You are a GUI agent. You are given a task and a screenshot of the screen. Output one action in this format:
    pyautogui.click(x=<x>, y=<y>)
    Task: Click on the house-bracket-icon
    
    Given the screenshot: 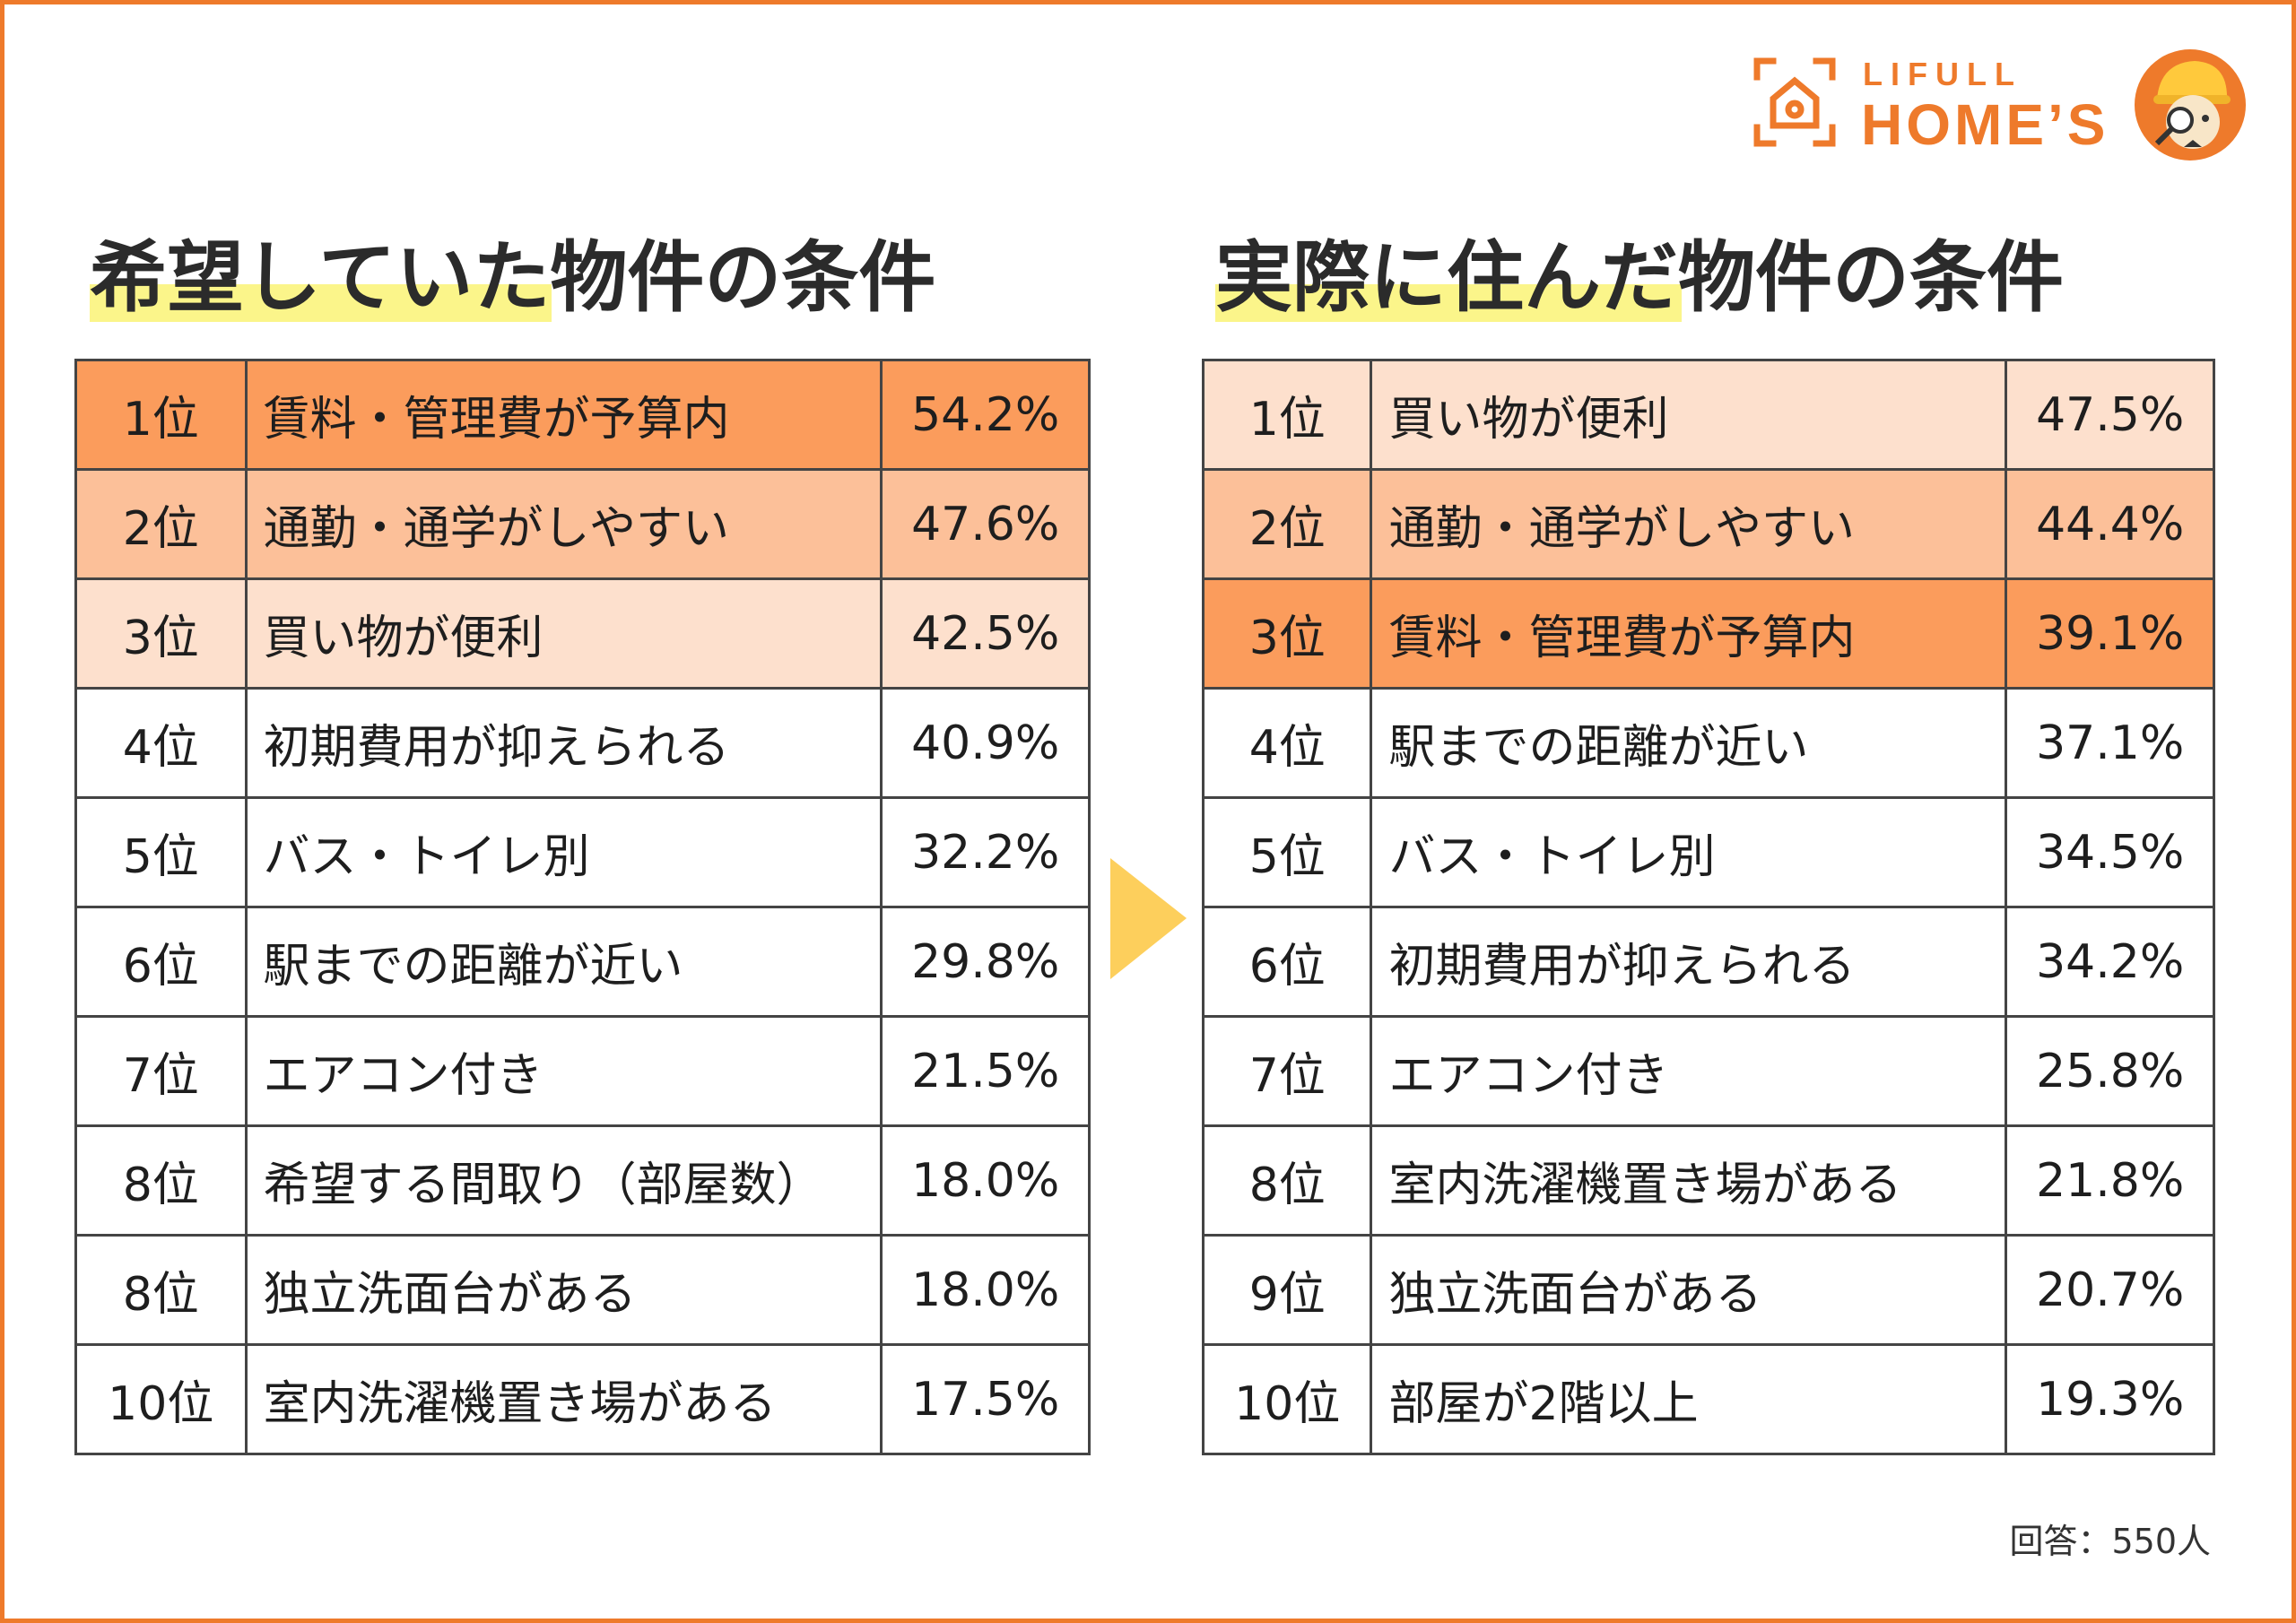 What is the action you would take?
    pyautogui.click(x=1794, y=102)
    